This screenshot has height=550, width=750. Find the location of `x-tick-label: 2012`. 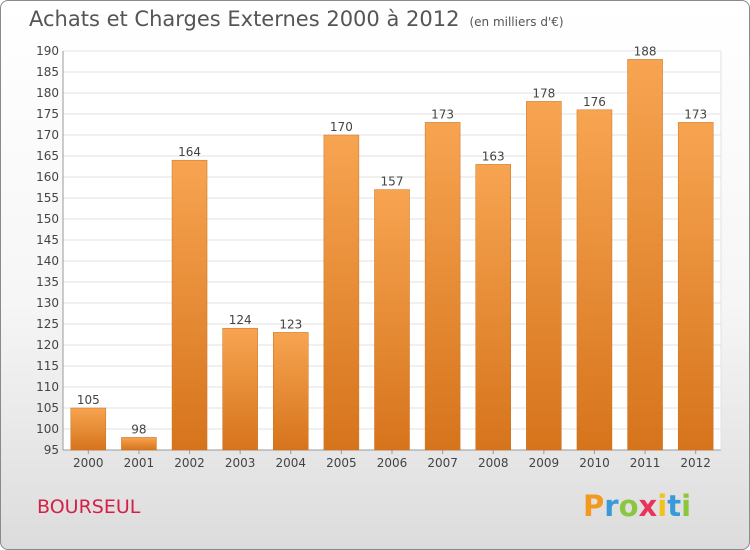

x-tick-label: 2012 is located at coordinates (695, 463).